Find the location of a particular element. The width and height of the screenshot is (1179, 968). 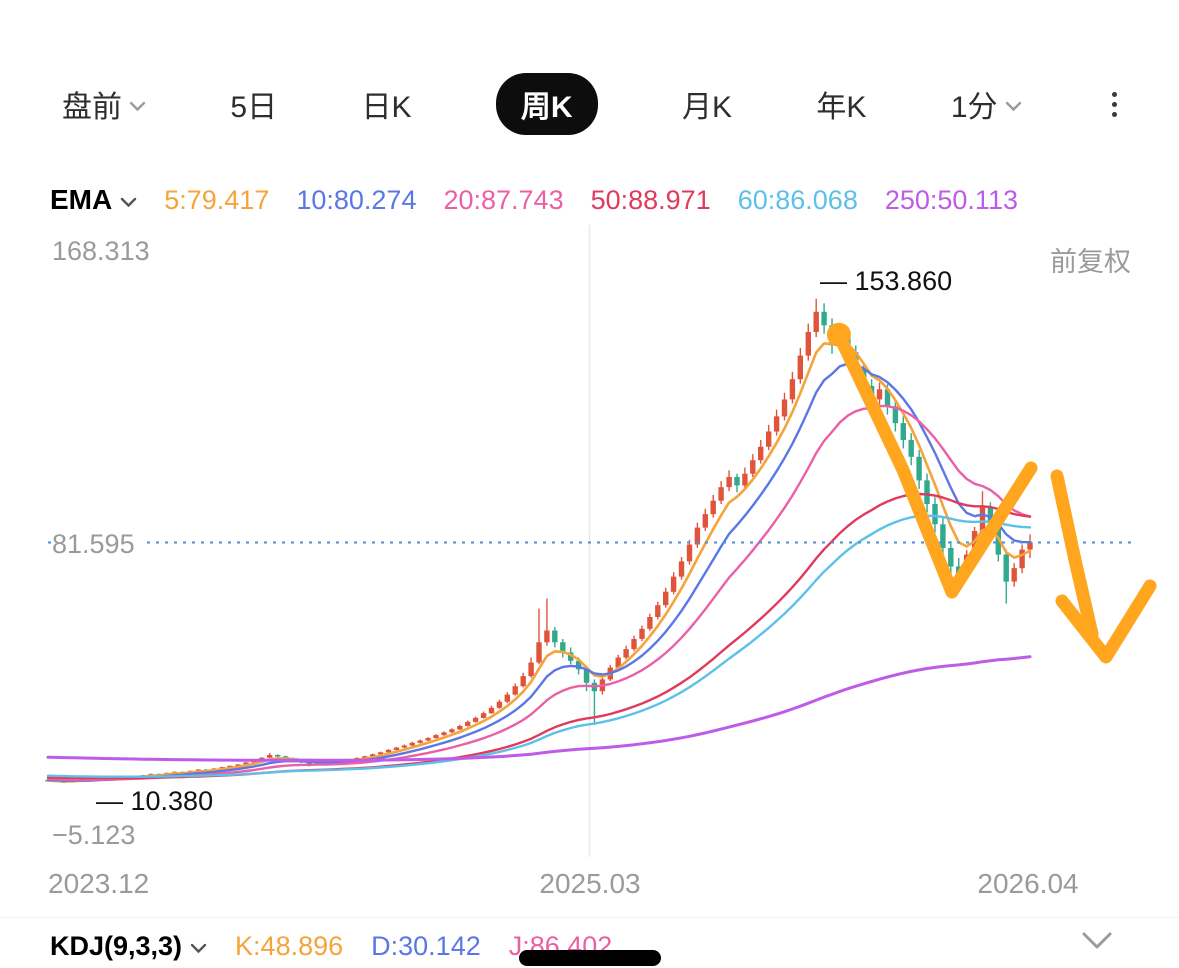

tab-premarket-label: 盘前 is located at coordinates (92, 107).